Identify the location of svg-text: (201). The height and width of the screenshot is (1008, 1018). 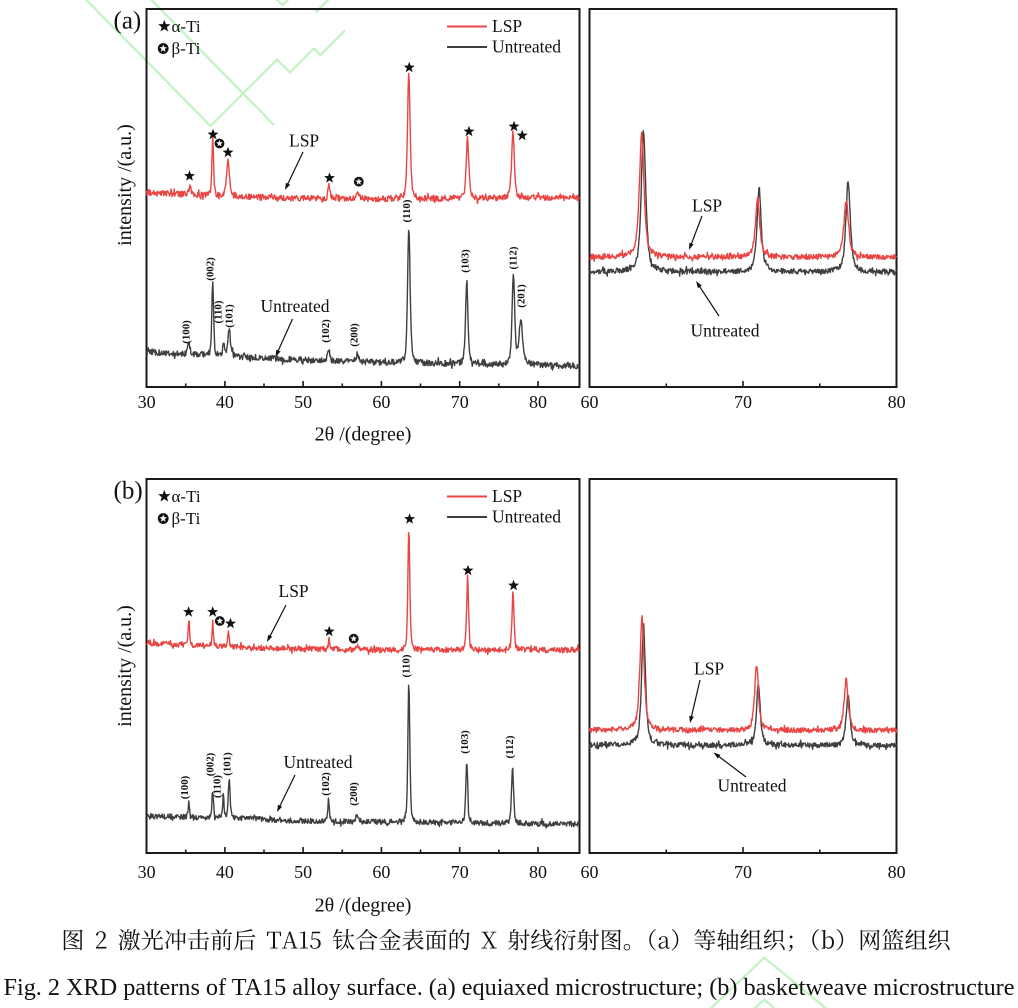
(522, 296).